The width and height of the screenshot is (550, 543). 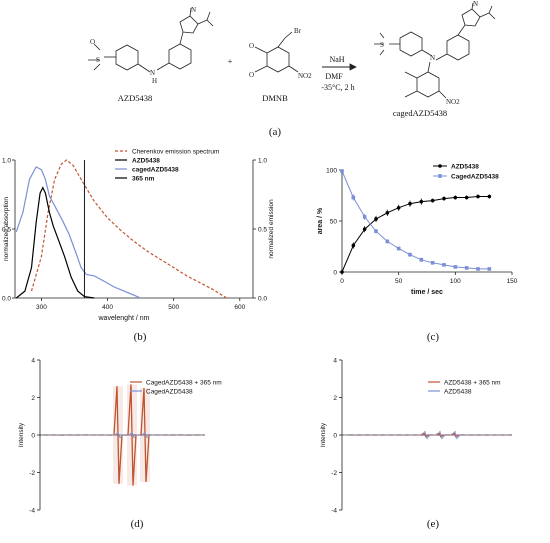 What do you see at coordinates (124, 318) in the screenshot?
I see `x-axis-label: wavelenght / nm` at bounding box center [124, 318].